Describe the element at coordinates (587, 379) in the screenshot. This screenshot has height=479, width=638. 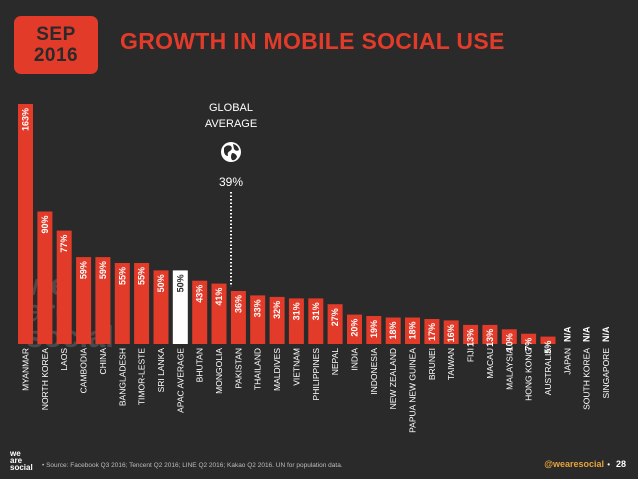
I see `category-label: SOUTH KOREA` at that location.